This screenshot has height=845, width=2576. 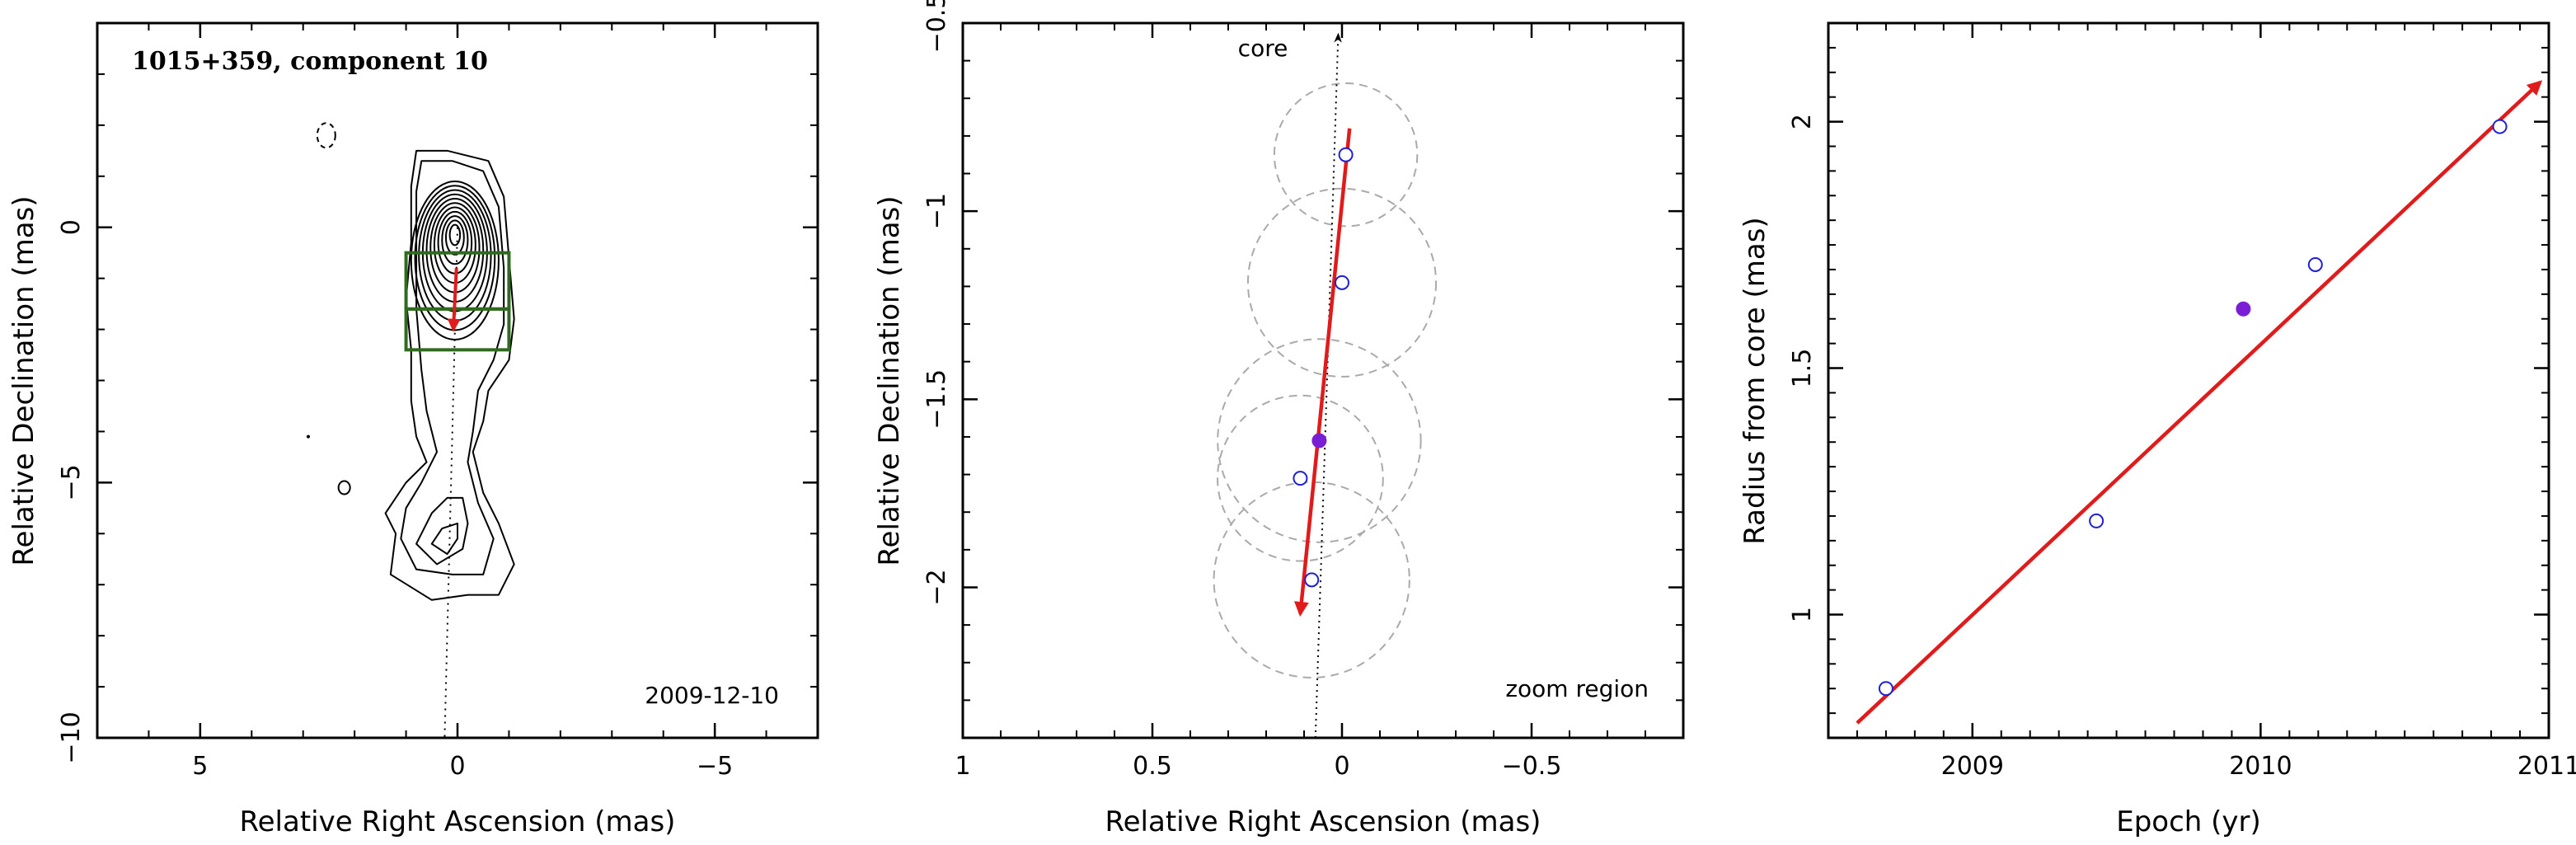 I want to click on panel1-plot-area, so click(x=411, y=430).